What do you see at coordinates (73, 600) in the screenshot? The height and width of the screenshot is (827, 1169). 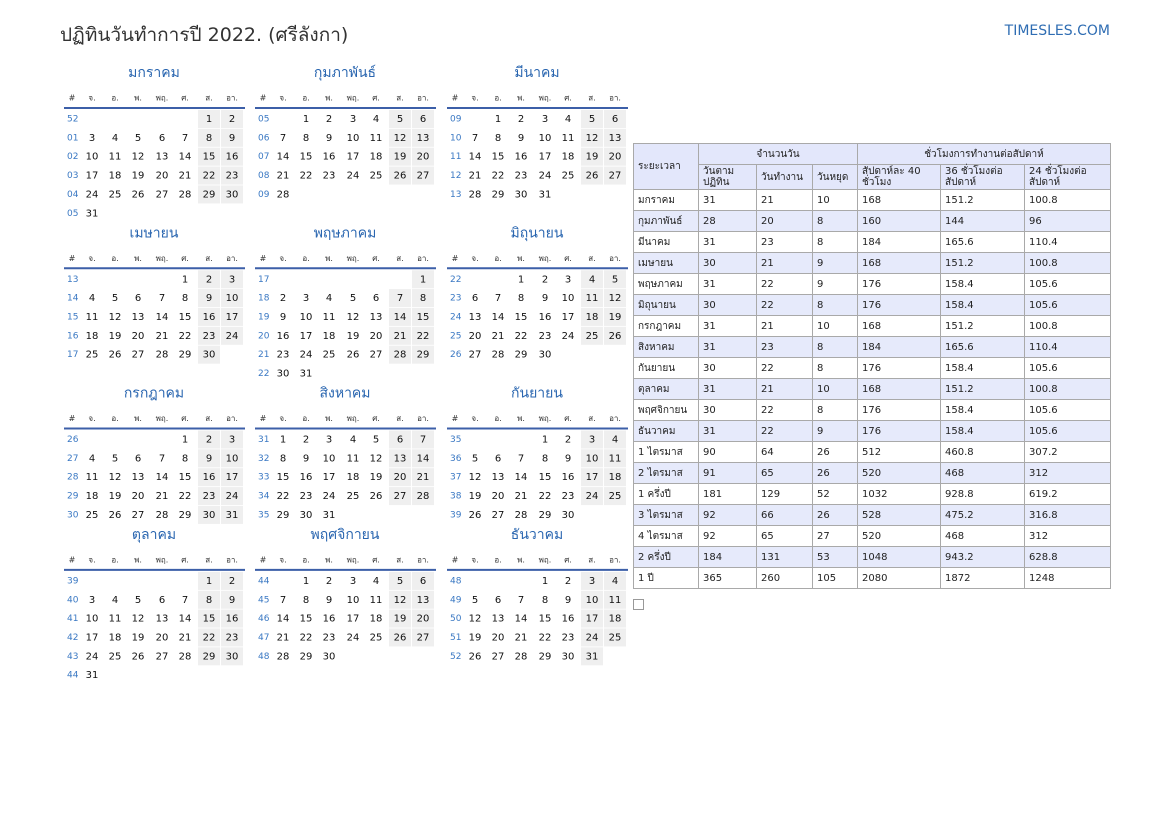 I see `week-number: 40` at bounding box center [73, 600].